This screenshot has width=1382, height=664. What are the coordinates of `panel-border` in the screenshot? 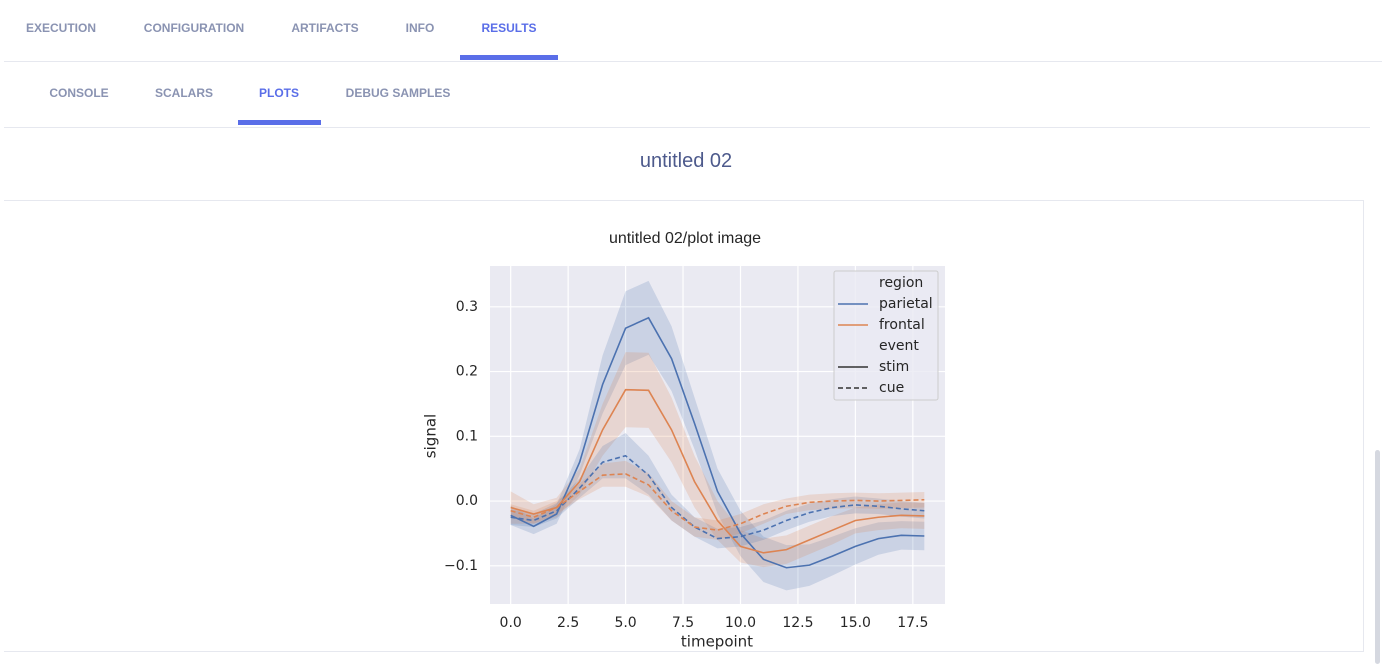 It's located at (1363, 425).